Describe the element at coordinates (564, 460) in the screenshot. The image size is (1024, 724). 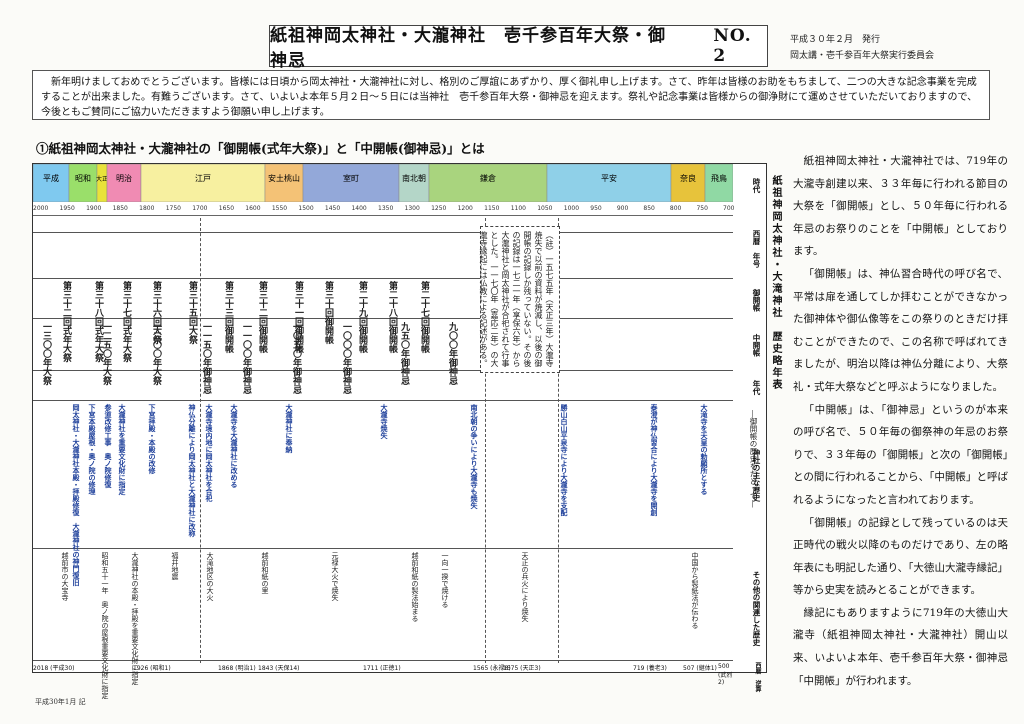
I see `hist-item: 勝山白山平泉寺により大瀧寺を支配` at that location.